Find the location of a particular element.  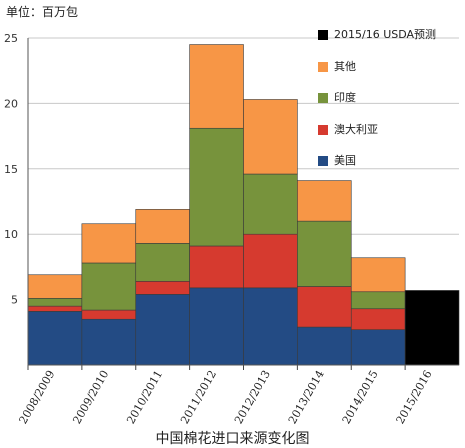

legend-item-usa: 美国 is located at coordinates (377, 170).